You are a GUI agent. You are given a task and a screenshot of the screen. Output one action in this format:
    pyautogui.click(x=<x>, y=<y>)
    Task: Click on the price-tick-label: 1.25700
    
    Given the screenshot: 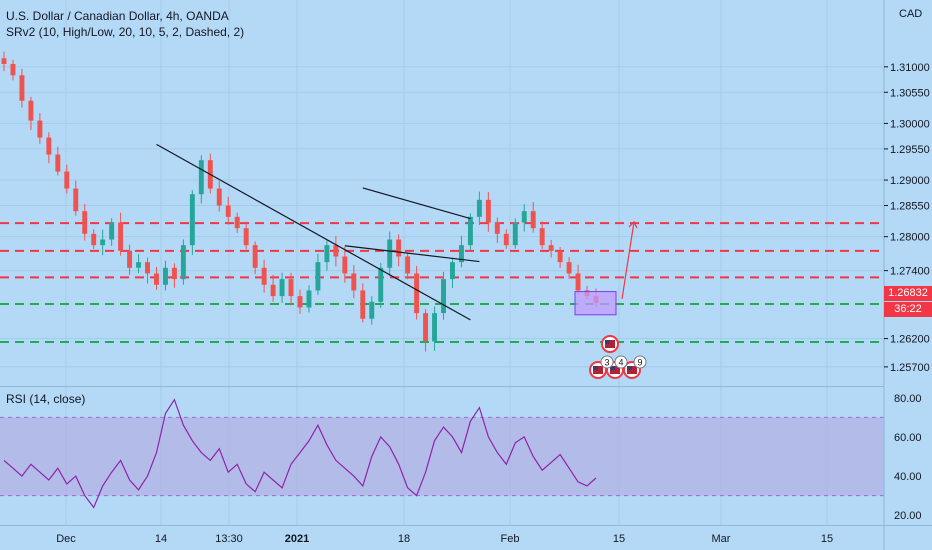 What is the action you would take?
    pyautogui.click(x=910, y=368)
    